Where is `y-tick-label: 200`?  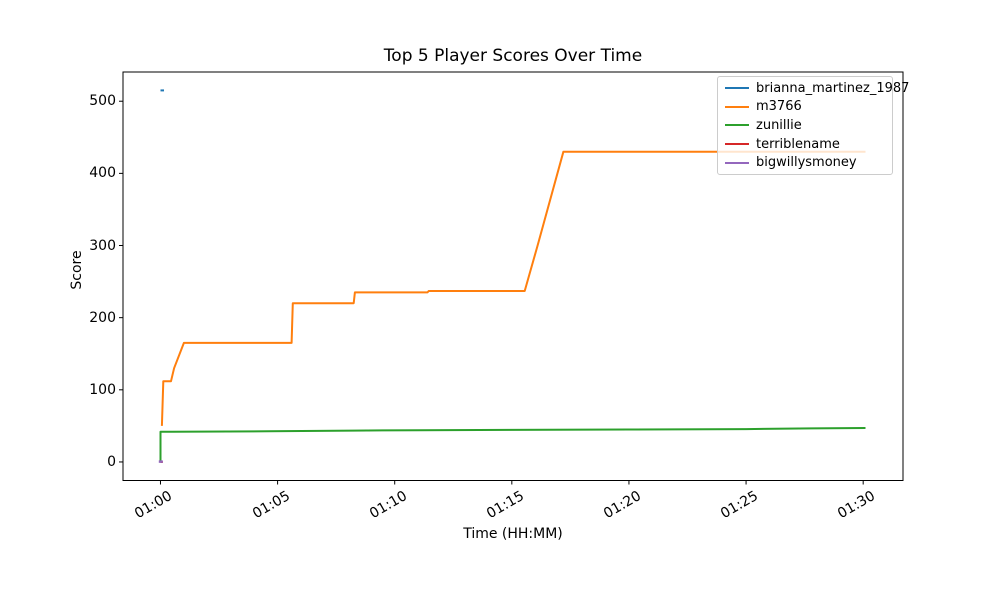
y-tick-label: 200 is located at coordinates (102, 317).